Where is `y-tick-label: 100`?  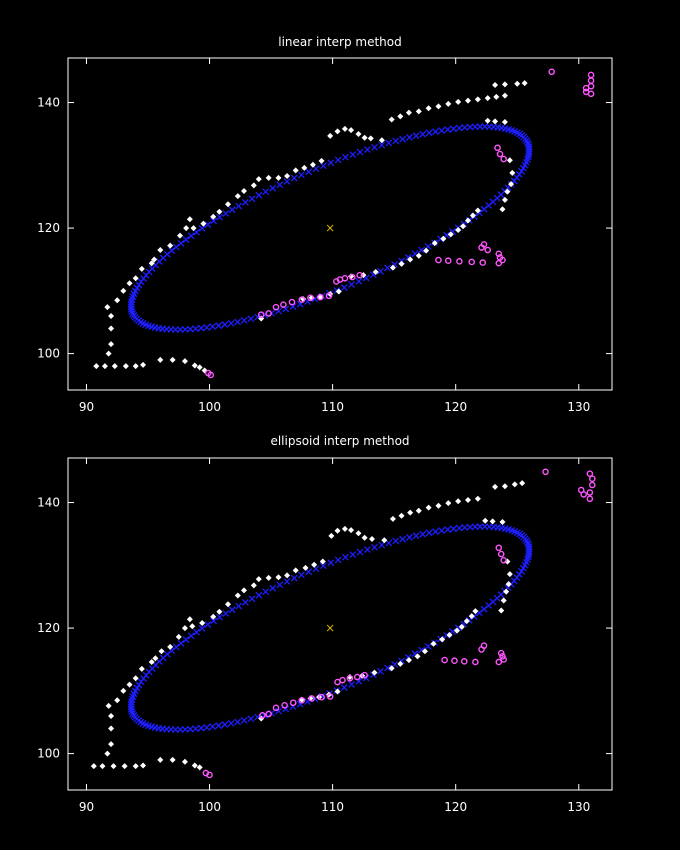 y-tick-label: 100 is located at coordinates (48, 354).